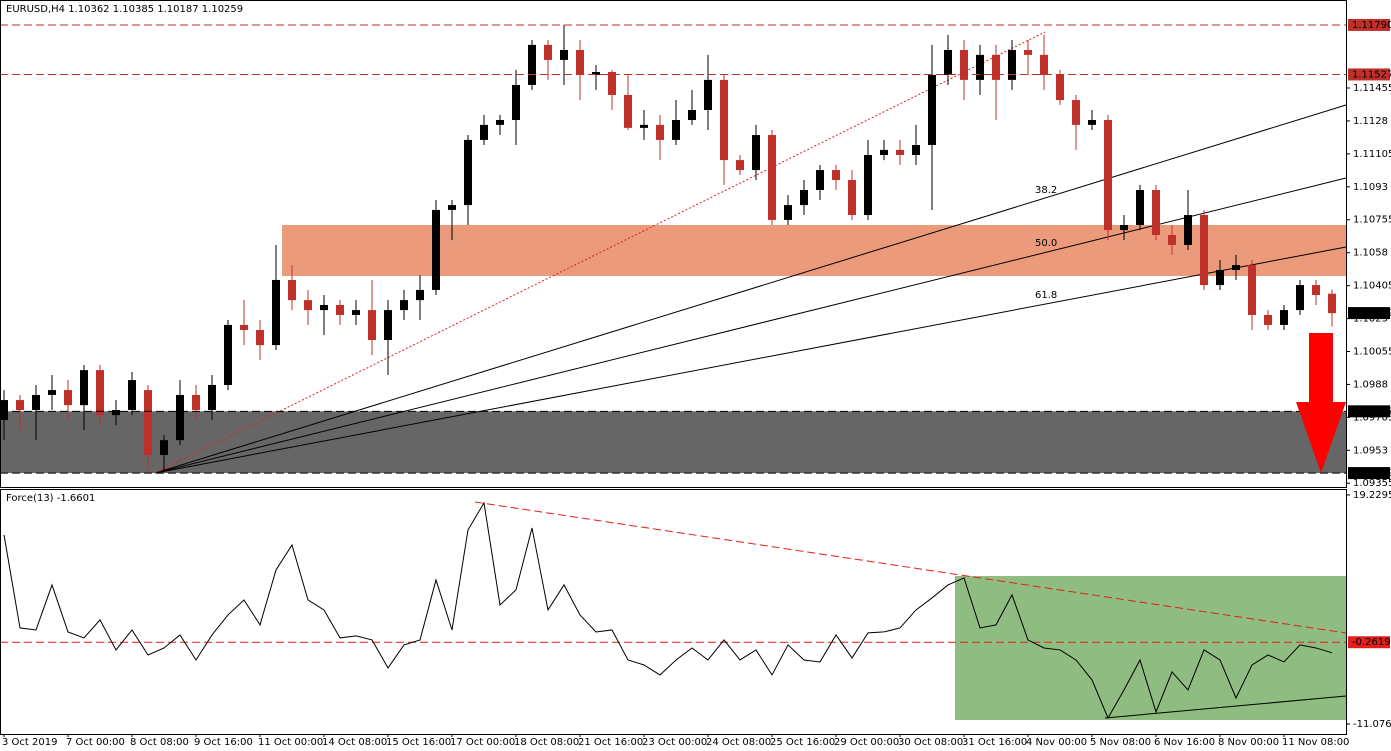 Image resolution: width=1391 pixels, height=751 pixels. What do you see at coordinates (482, 742) in the screenshot?
I see `x-tick-label: 17 Oct 00:00` at bounding box center [482, 742].